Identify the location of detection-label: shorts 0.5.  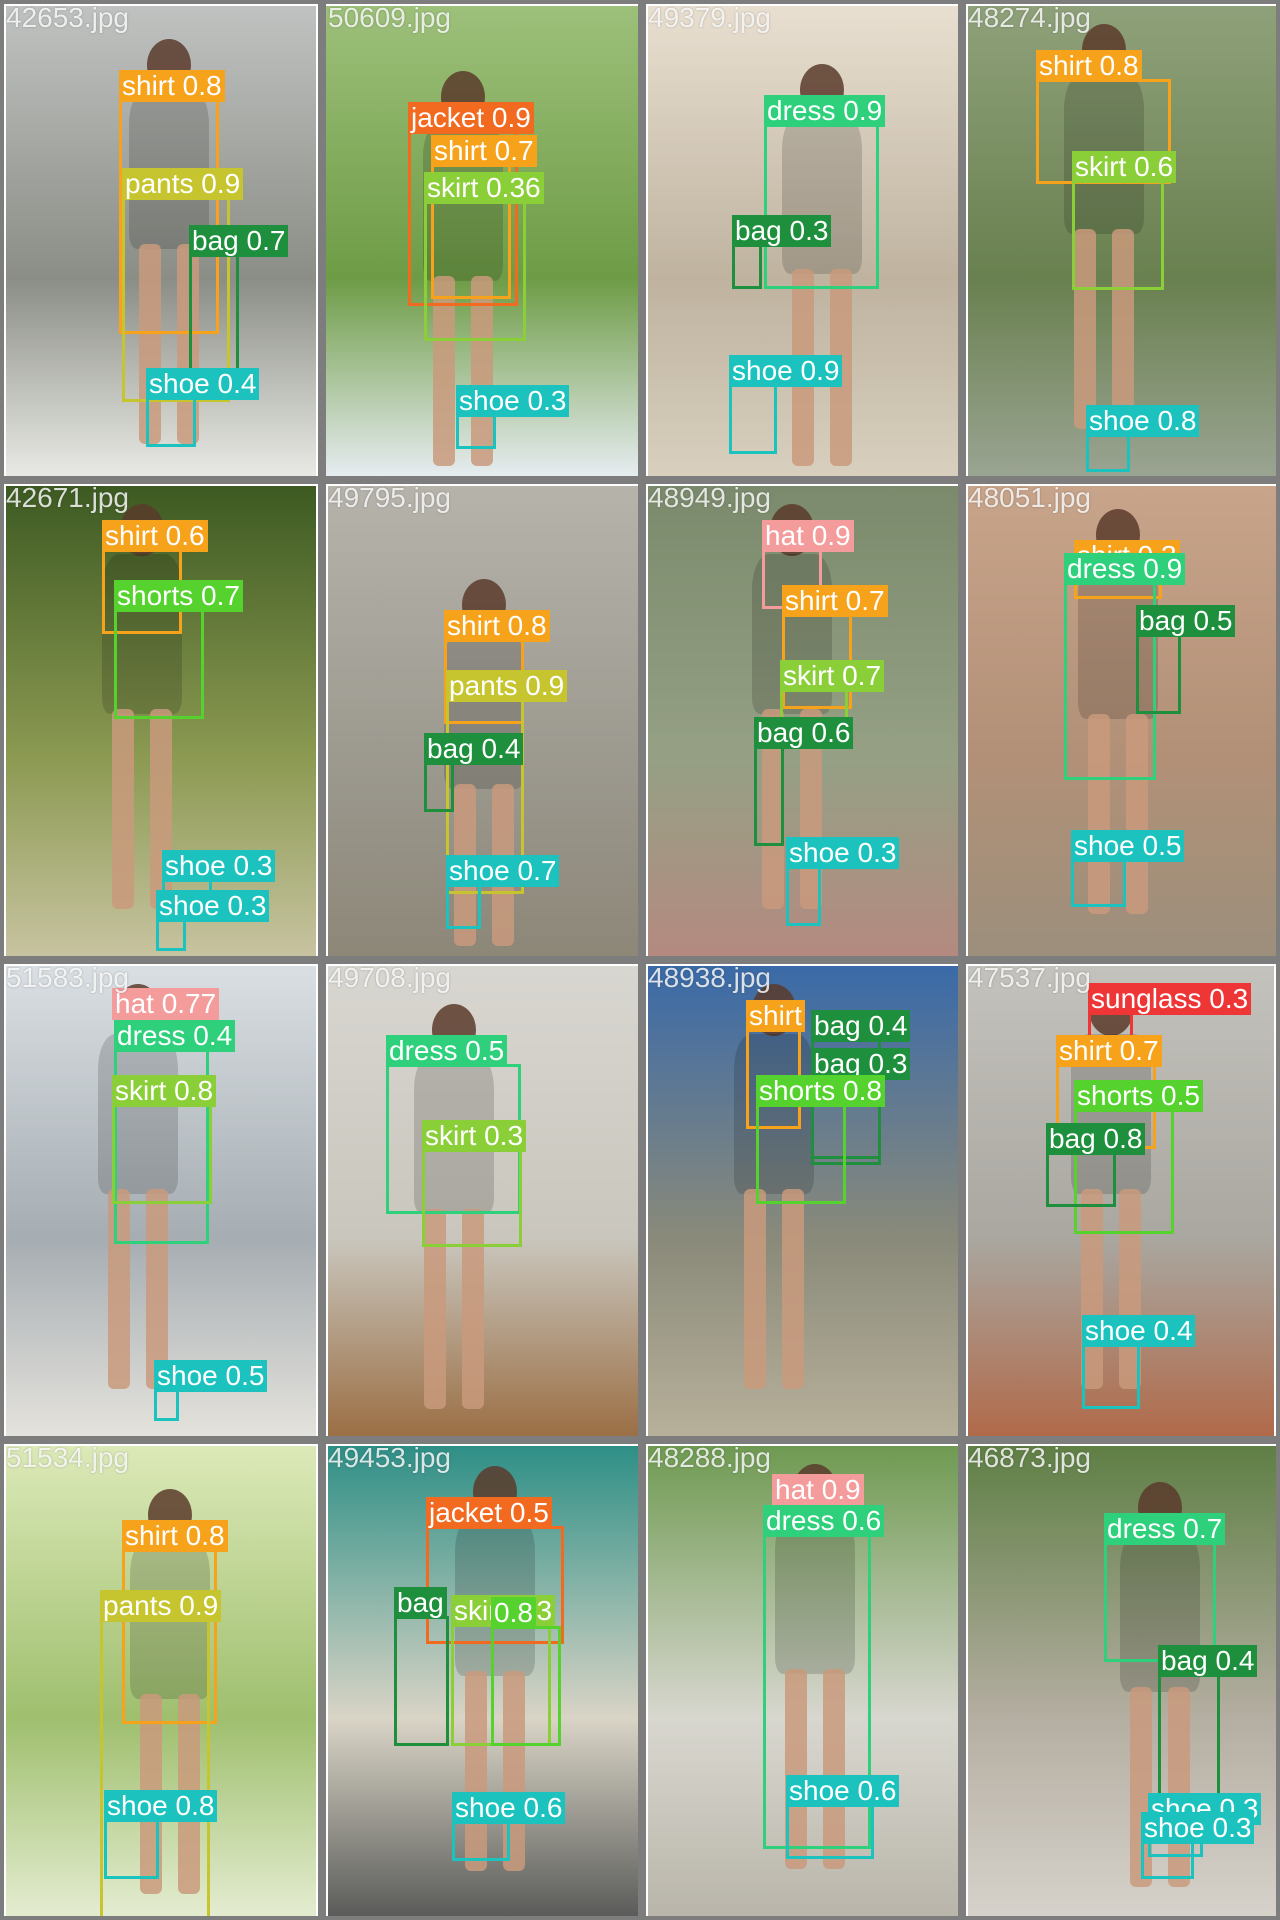
(1138, 1096).